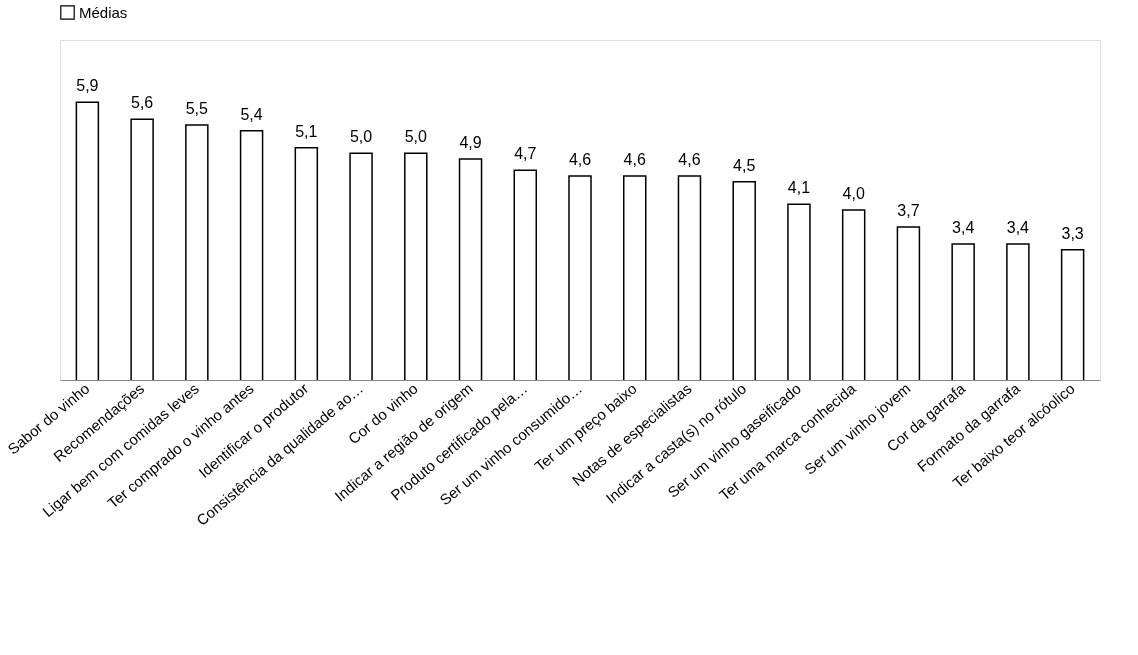 Image resolution: width=1138 pixels, height=655 pixels. What do you see at coordinates (525, 154) in the screenshot?
I see `data-label: 4,7` at bounding box center [525, 154].